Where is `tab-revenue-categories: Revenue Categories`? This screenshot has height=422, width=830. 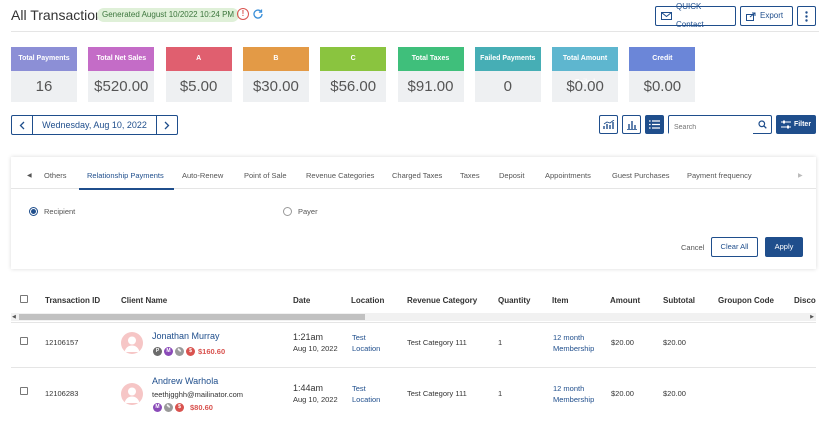 tab-revenue-categories: Revenue Categories is located at coordinates (340, 175).